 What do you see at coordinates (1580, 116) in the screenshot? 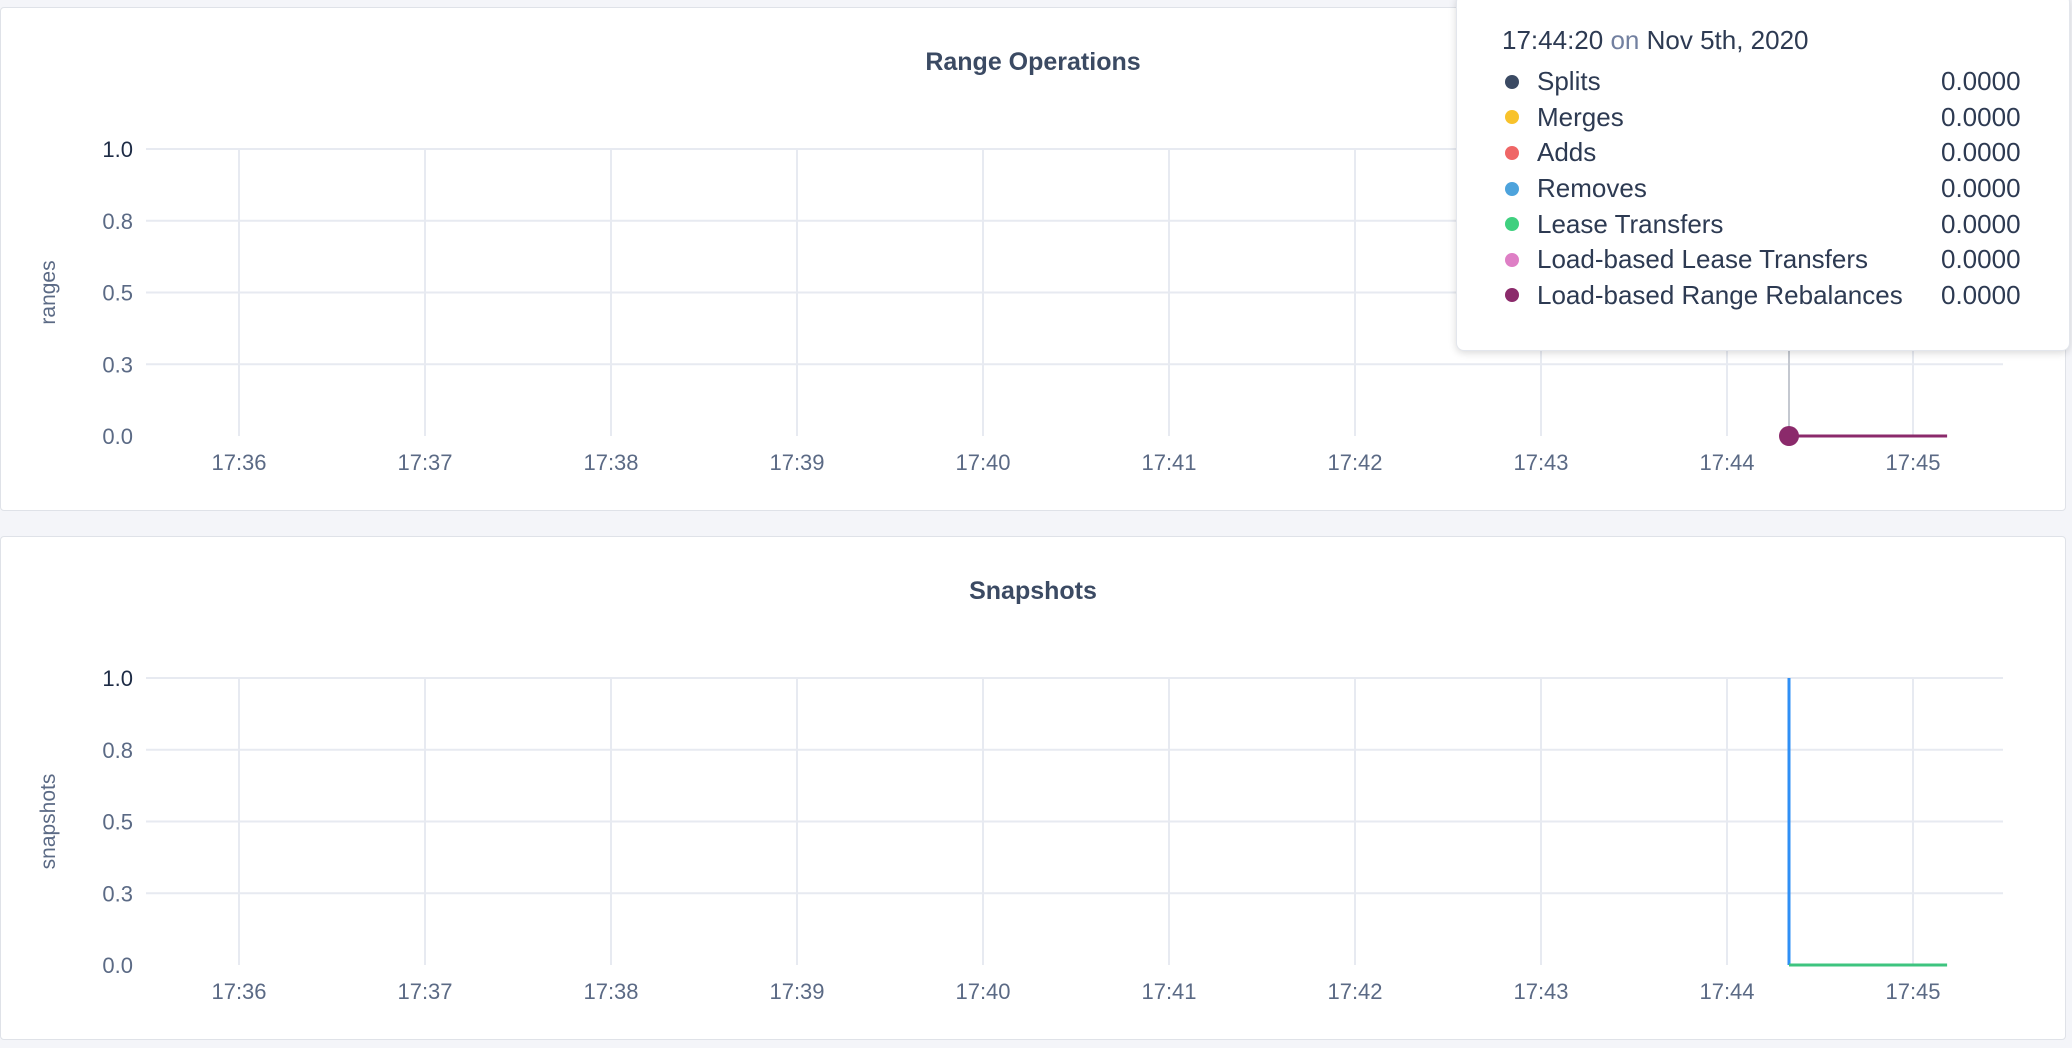
I see `series-name: Merges` at bounding box center [1580, 116].